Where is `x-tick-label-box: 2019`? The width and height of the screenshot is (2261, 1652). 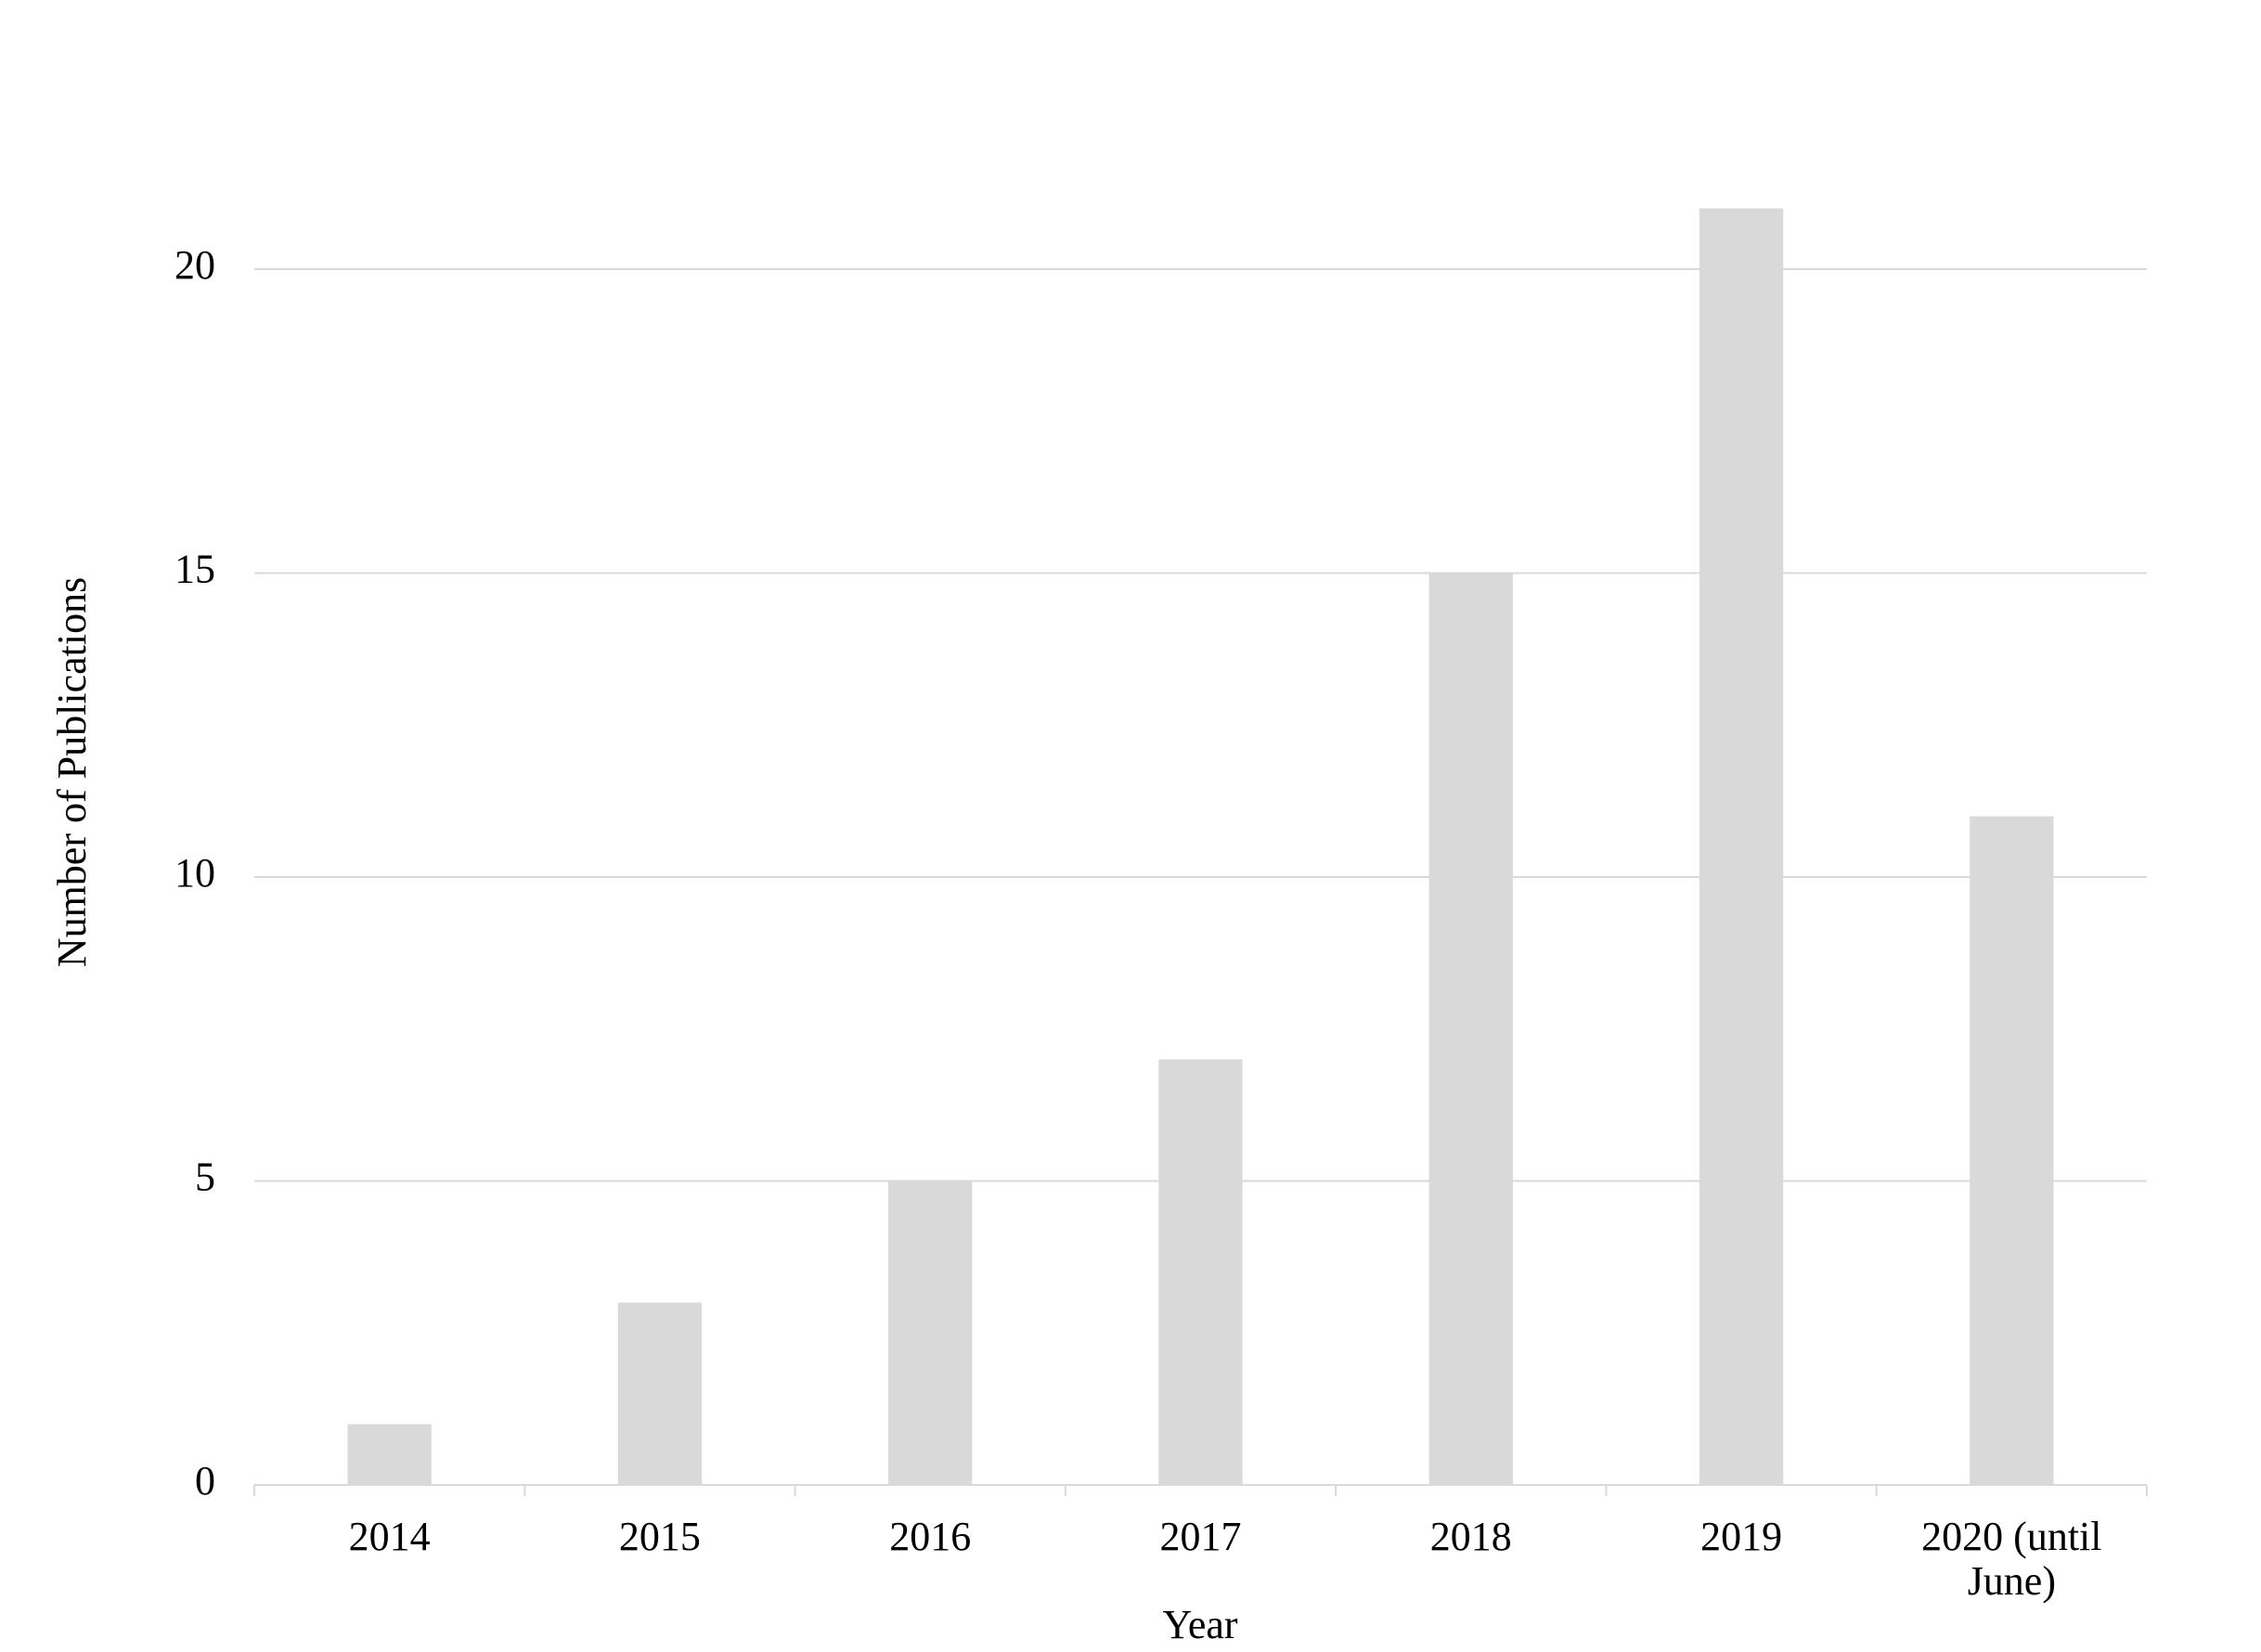
x-tick-label-box: 2019 is located at coordinates (1741, 1537).